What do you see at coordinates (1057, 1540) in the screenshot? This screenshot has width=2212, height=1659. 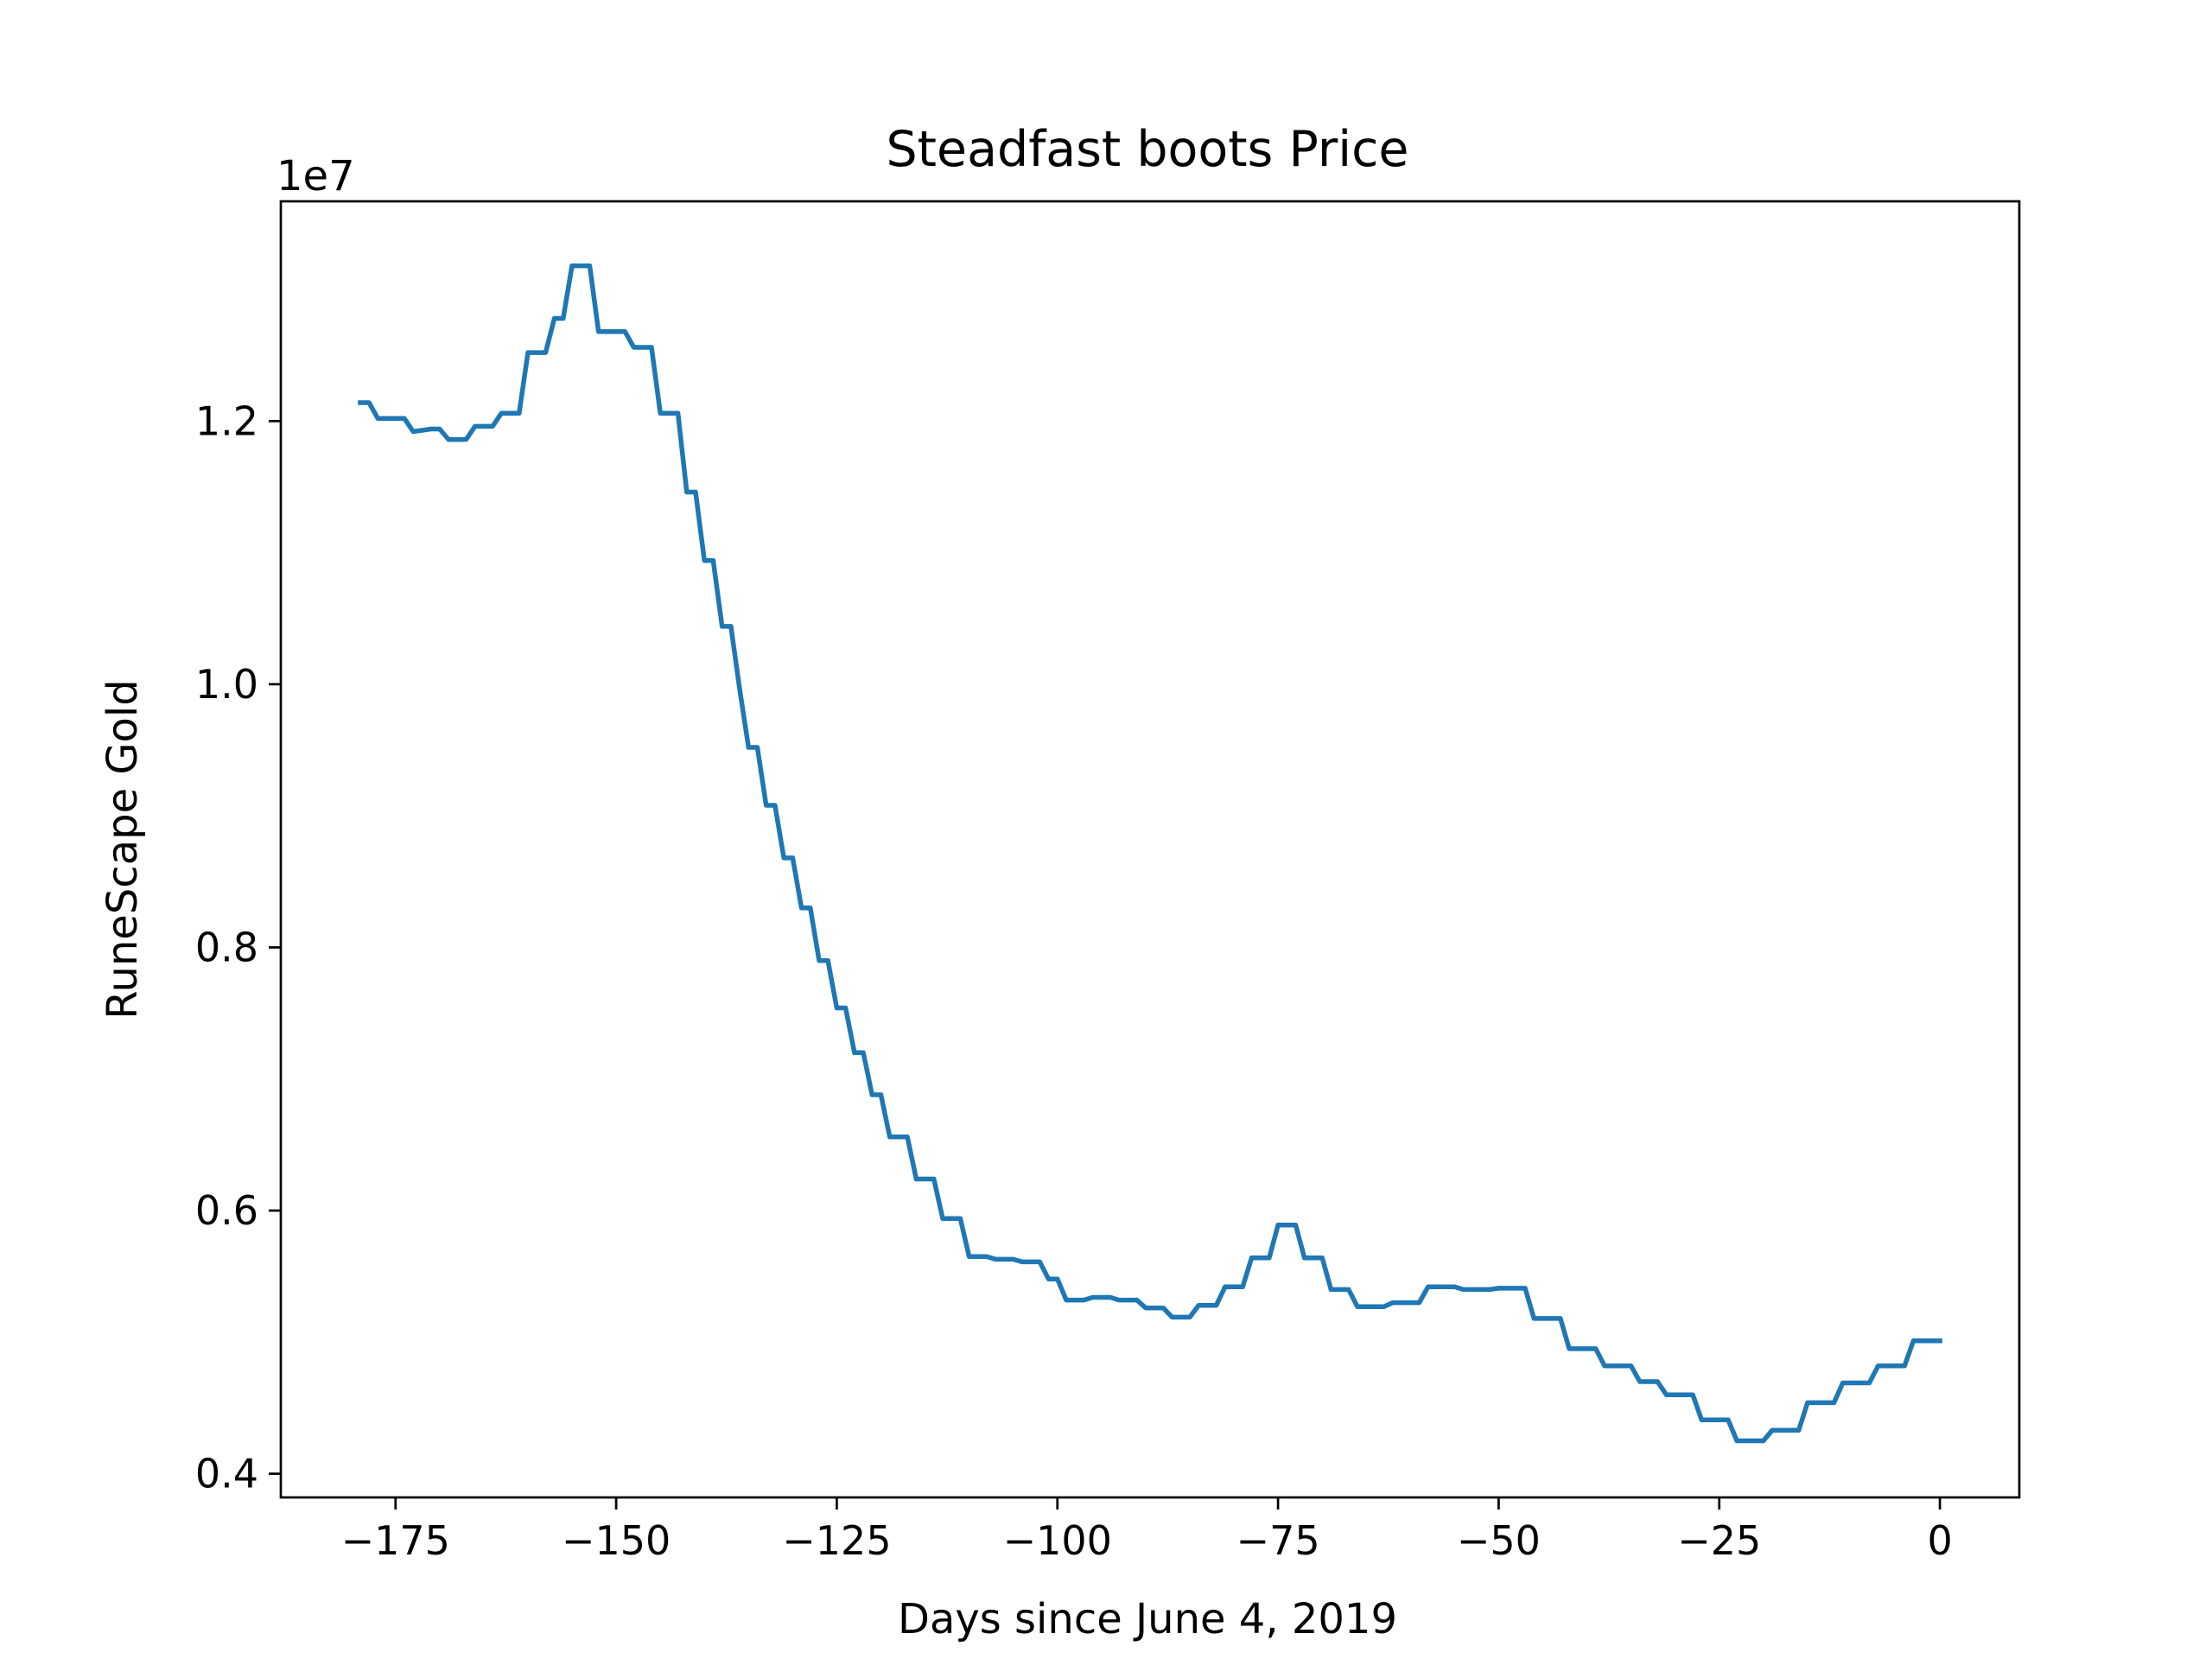 I see `x-tick-label: −100` at bounding box center [1057, 1540].